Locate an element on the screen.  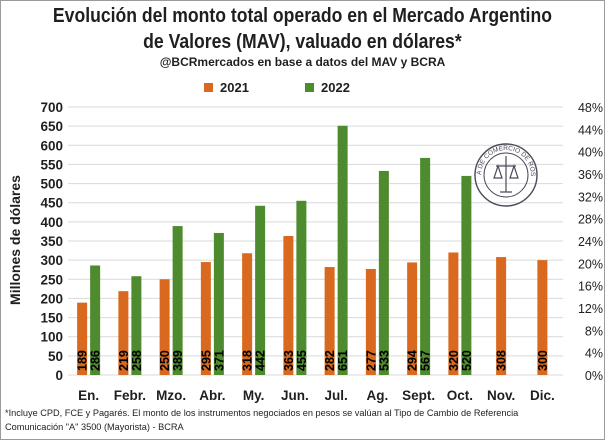
y-tick-label: 600 is located at coordinates (51, 145).